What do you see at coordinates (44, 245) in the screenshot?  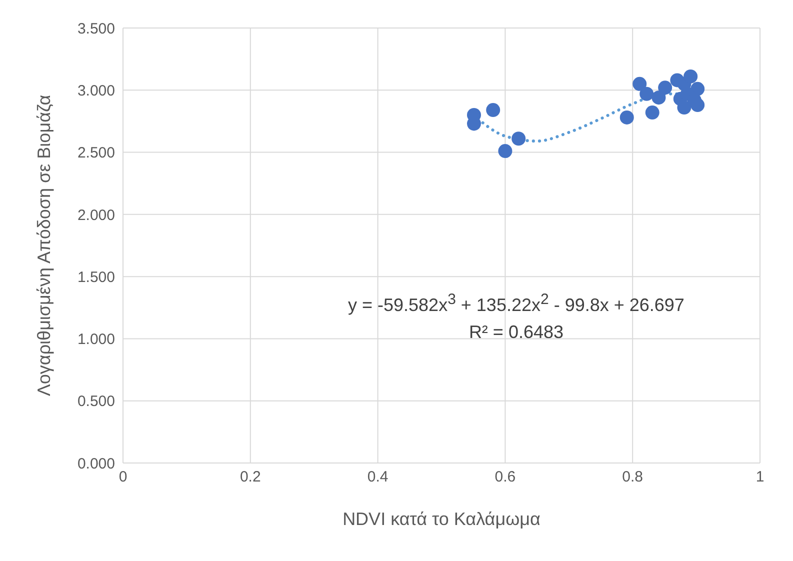 I see `y-axis-title: Λογαριθμισμένη Απόδοση σε Βιομάζα` at bounding box center [44, 245].